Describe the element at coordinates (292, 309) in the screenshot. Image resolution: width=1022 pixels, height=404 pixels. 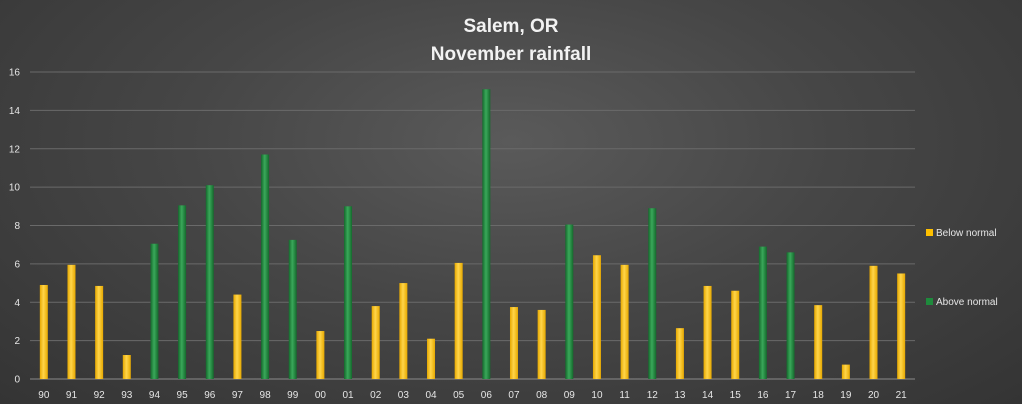
I see `bar-99-above-normal` at that location.